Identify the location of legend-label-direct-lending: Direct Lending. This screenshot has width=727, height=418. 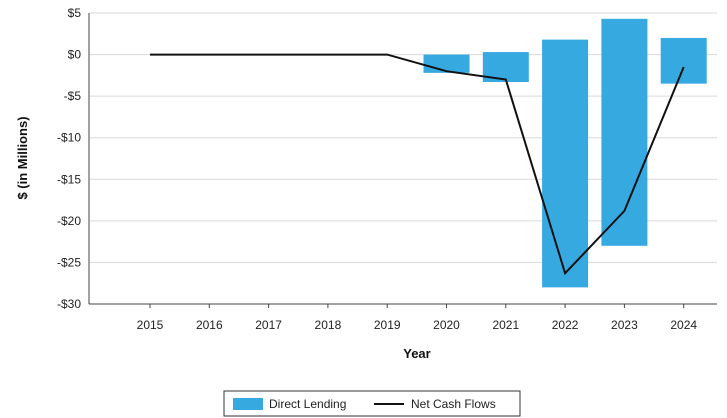
(307, 404).